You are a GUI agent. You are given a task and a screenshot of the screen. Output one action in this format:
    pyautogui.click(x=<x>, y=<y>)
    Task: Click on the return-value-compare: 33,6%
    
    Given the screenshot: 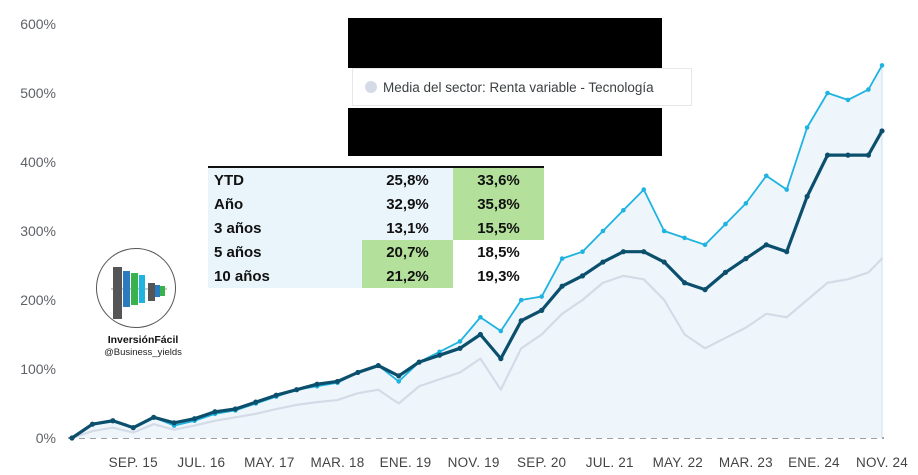 What is the action you would take?
    pyautogui.click(x=498, y=179)
    